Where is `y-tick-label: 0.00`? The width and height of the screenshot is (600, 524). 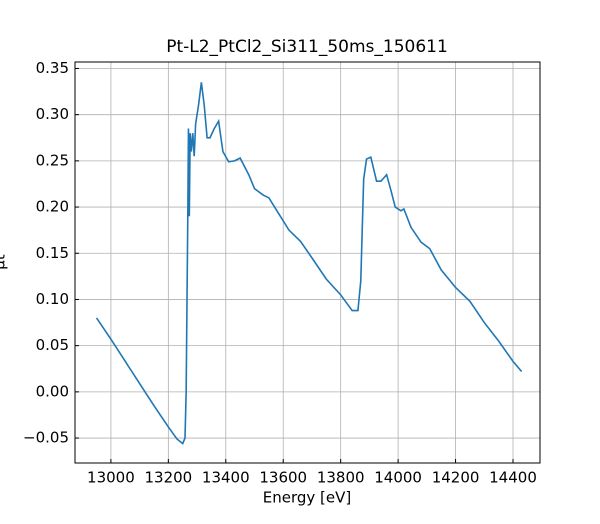
y-tick-label: 0.00 is located at coordinates (52, 391).